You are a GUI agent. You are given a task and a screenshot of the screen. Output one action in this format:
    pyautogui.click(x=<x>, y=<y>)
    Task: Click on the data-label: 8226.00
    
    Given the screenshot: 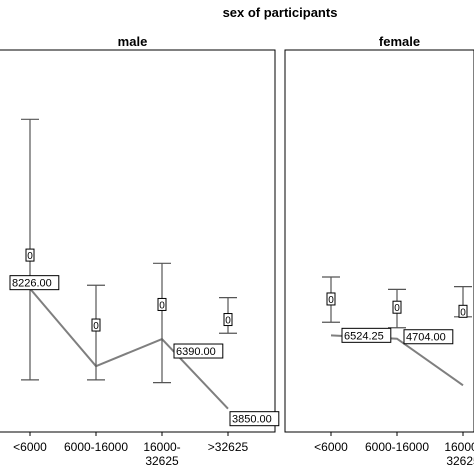 What is the action you would take?
    pyautogui.click(x=32, y=284)
    